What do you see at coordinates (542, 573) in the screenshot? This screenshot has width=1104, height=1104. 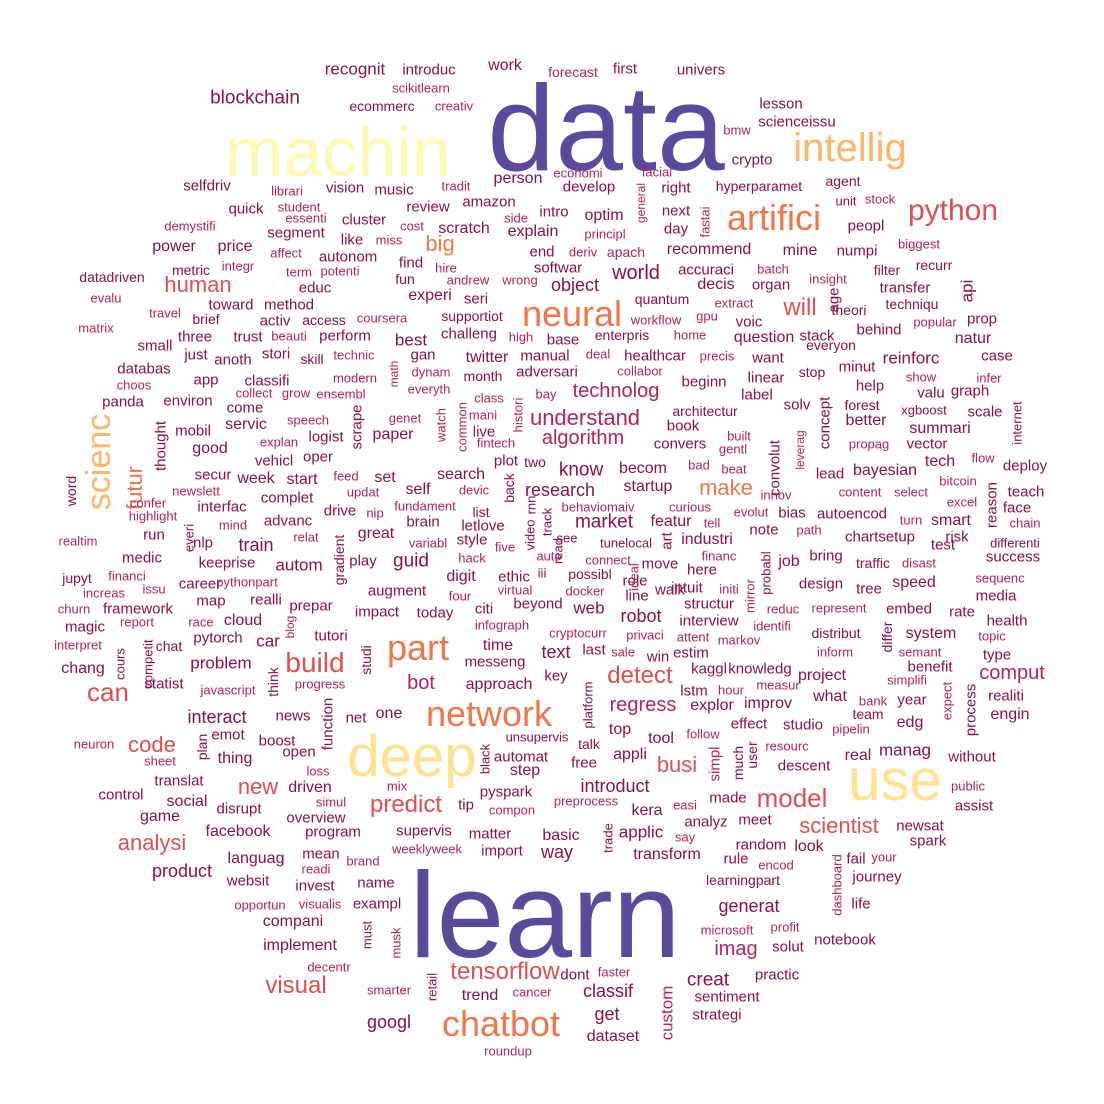 I see `word-iii: iii` at bounding box center [542, 573].